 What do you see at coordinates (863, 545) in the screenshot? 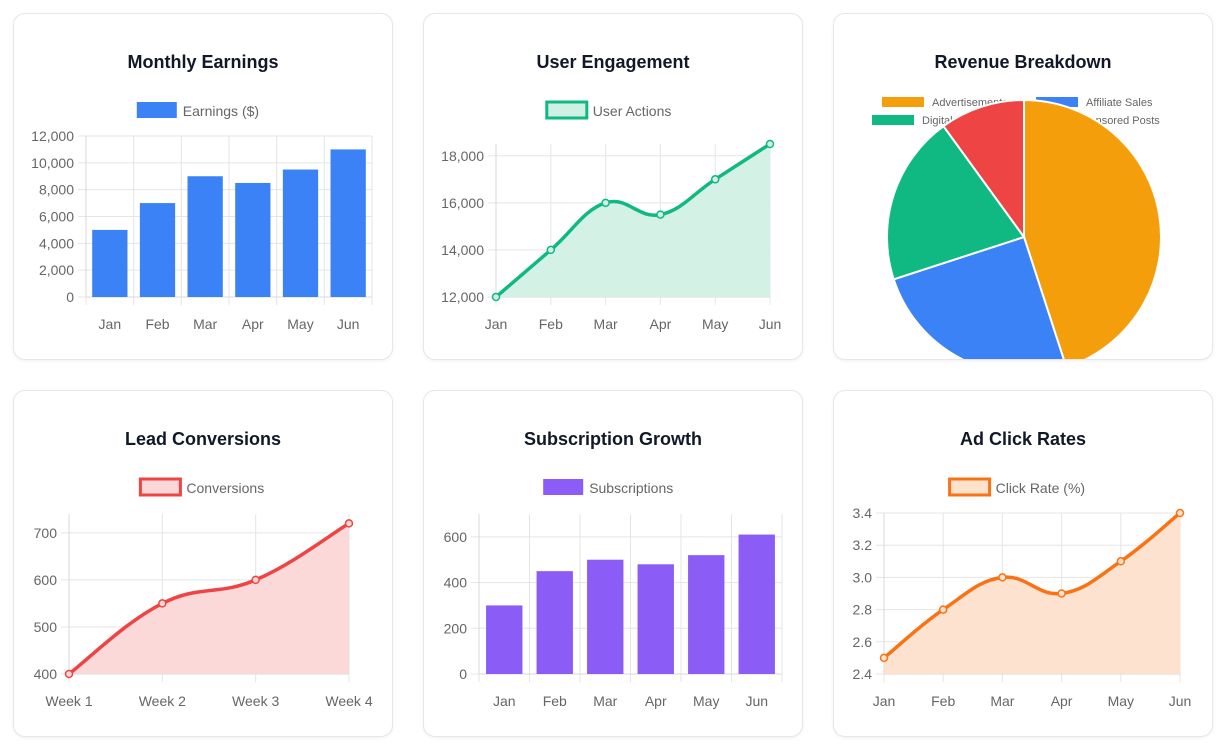
I see `y-tick-label: 3.2` at bounding box center [863, 545].